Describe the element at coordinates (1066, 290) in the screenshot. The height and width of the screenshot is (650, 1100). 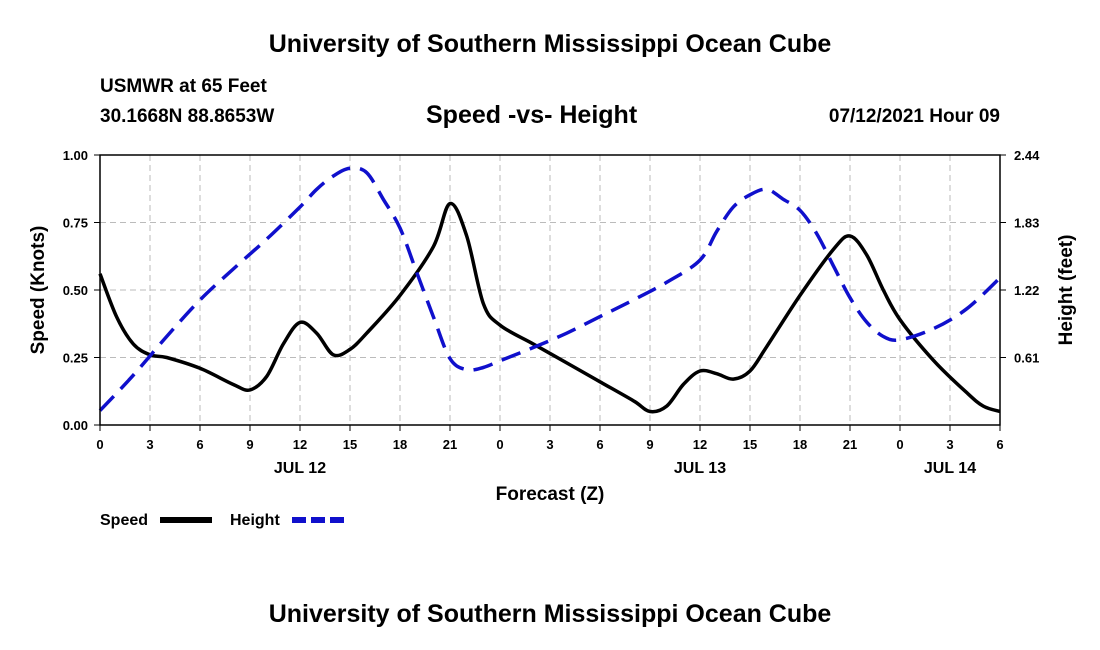
I see `y-right-axis-label: Height (feet)` at that location.